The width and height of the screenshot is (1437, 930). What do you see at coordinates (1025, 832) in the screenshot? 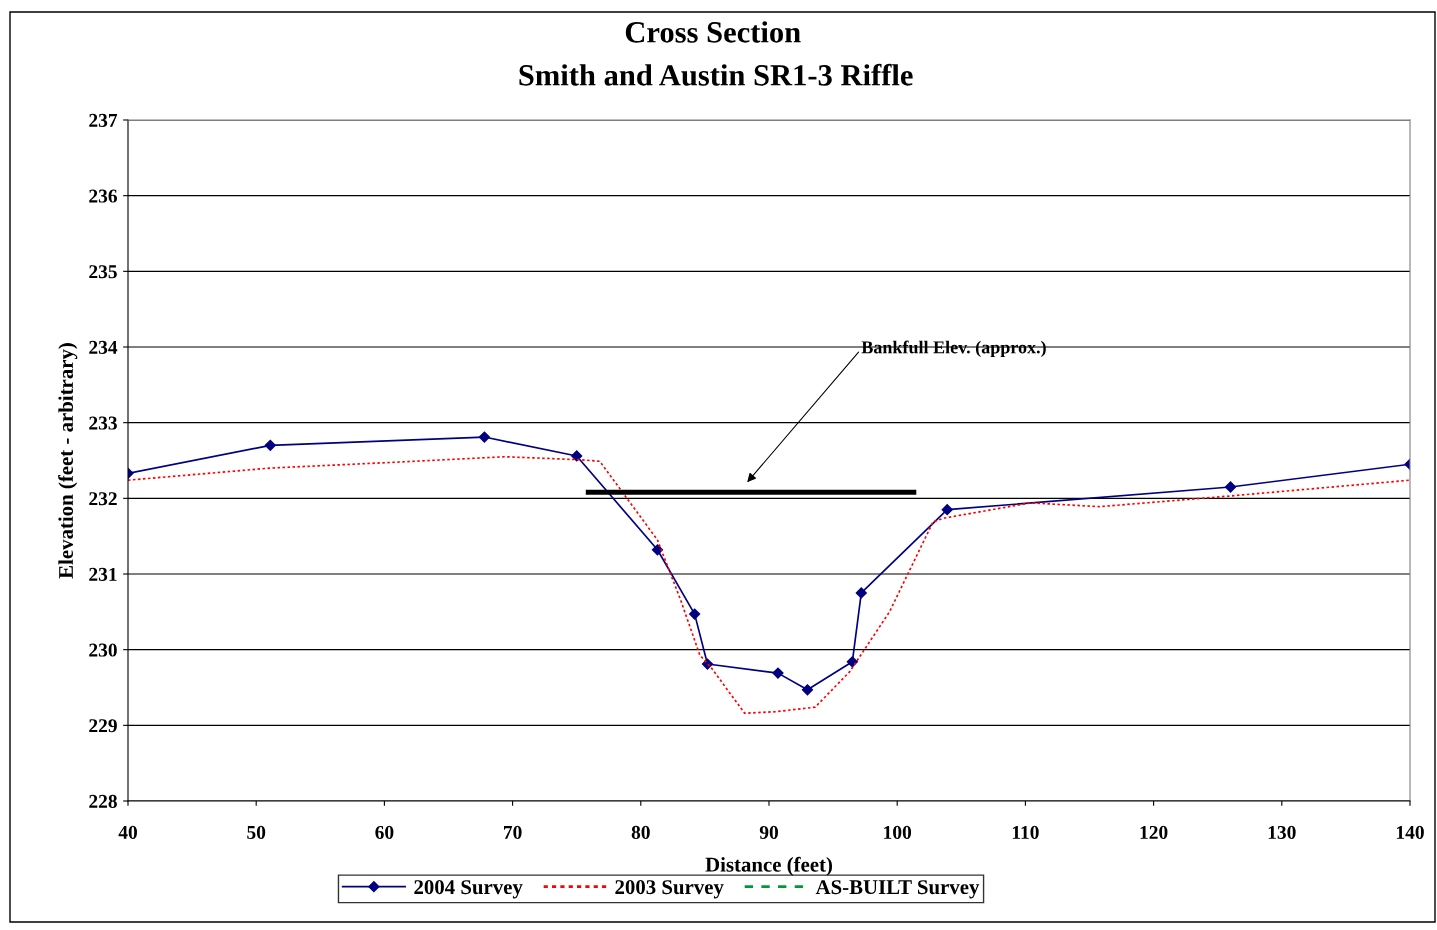
I see `x-tick-label: 110` at bounding box center [1025, 832].